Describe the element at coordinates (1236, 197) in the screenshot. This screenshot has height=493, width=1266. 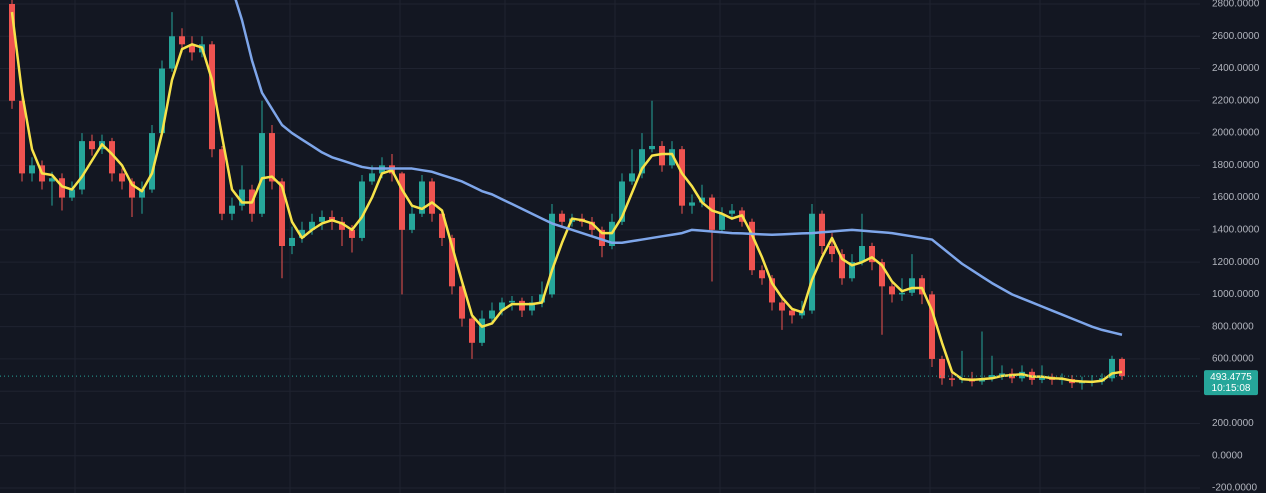
I see `y-tick-label: 1600.0000` at that location.